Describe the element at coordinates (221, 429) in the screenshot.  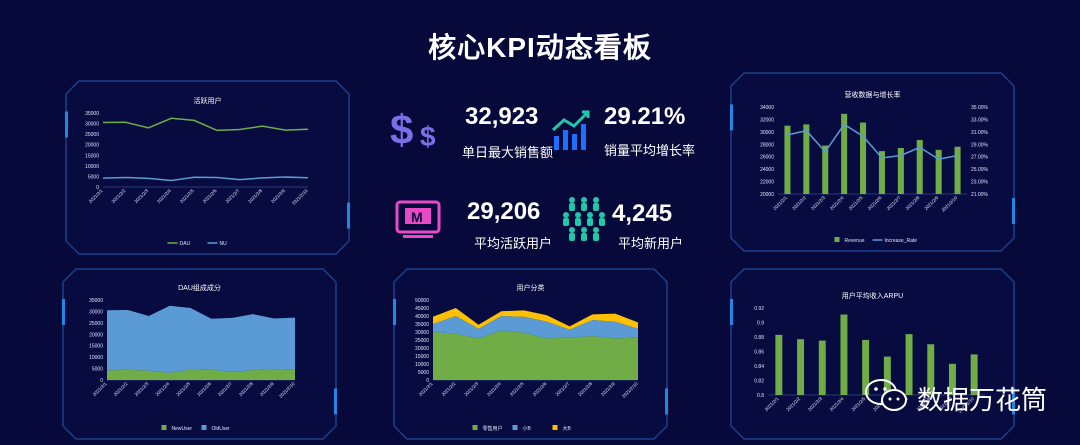
I see `legend-label: OldUser` at that location.